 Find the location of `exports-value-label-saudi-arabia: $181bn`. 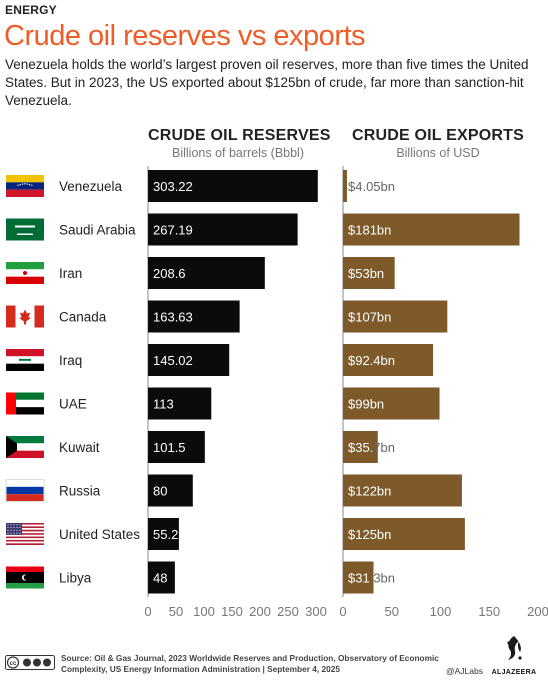

exports-value-label-saudi-arabia: $181bn is located at coordinates (369, 230).